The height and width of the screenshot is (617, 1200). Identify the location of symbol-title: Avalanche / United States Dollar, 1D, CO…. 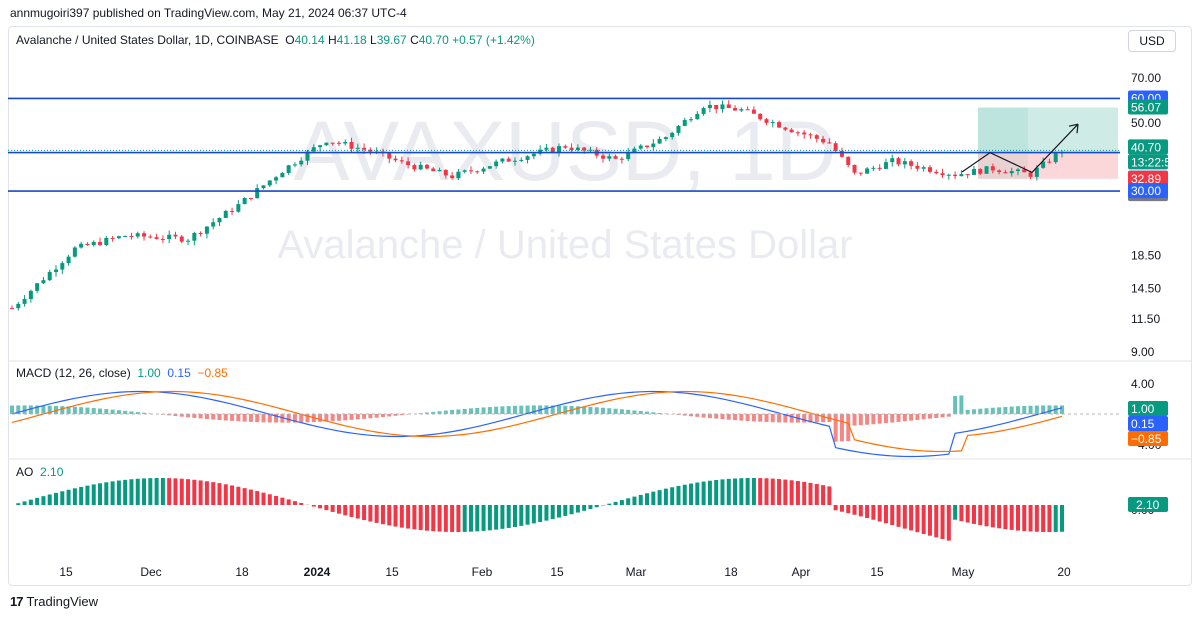
(147, 40).